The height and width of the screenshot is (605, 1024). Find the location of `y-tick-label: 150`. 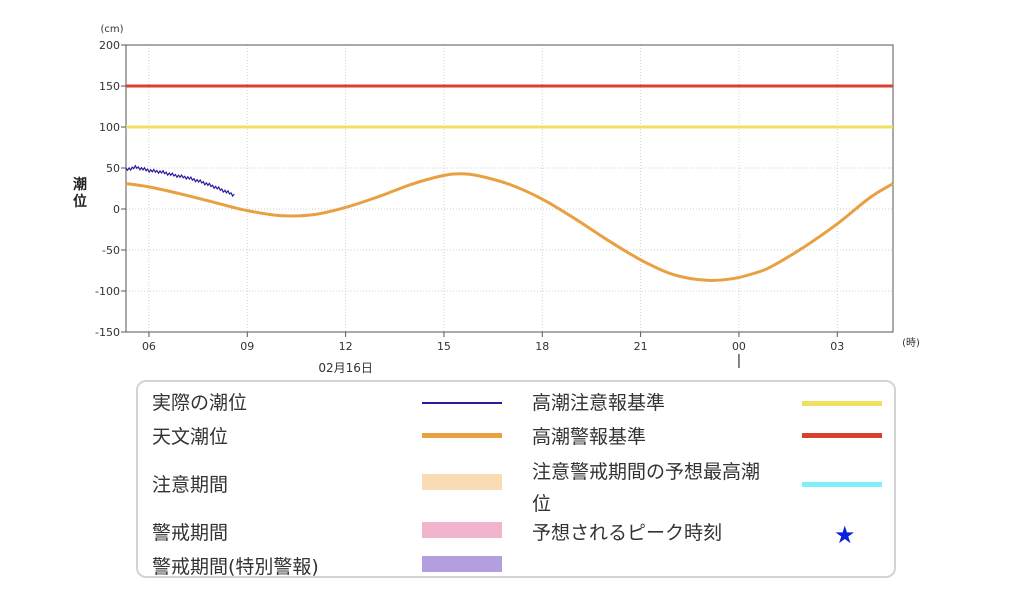

y-tick-label: 150 is located at coordinates (109, 86).